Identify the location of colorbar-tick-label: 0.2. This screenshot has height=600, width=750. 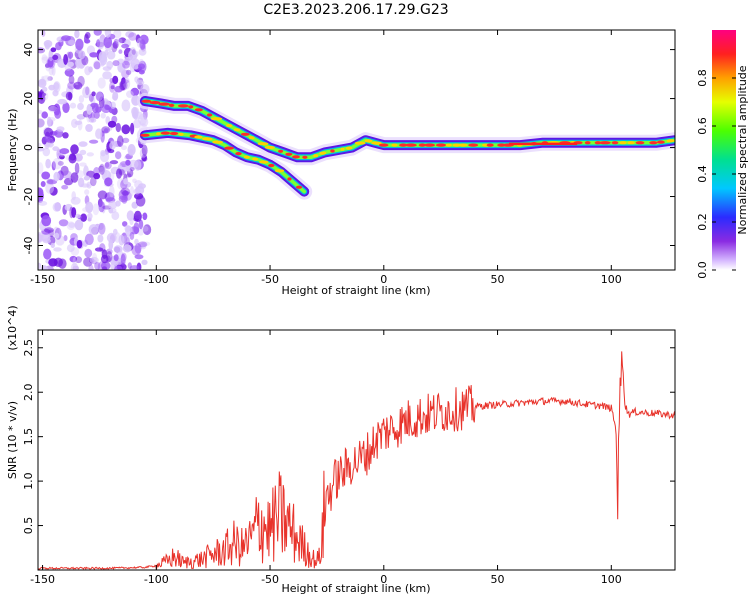
(702, 222).